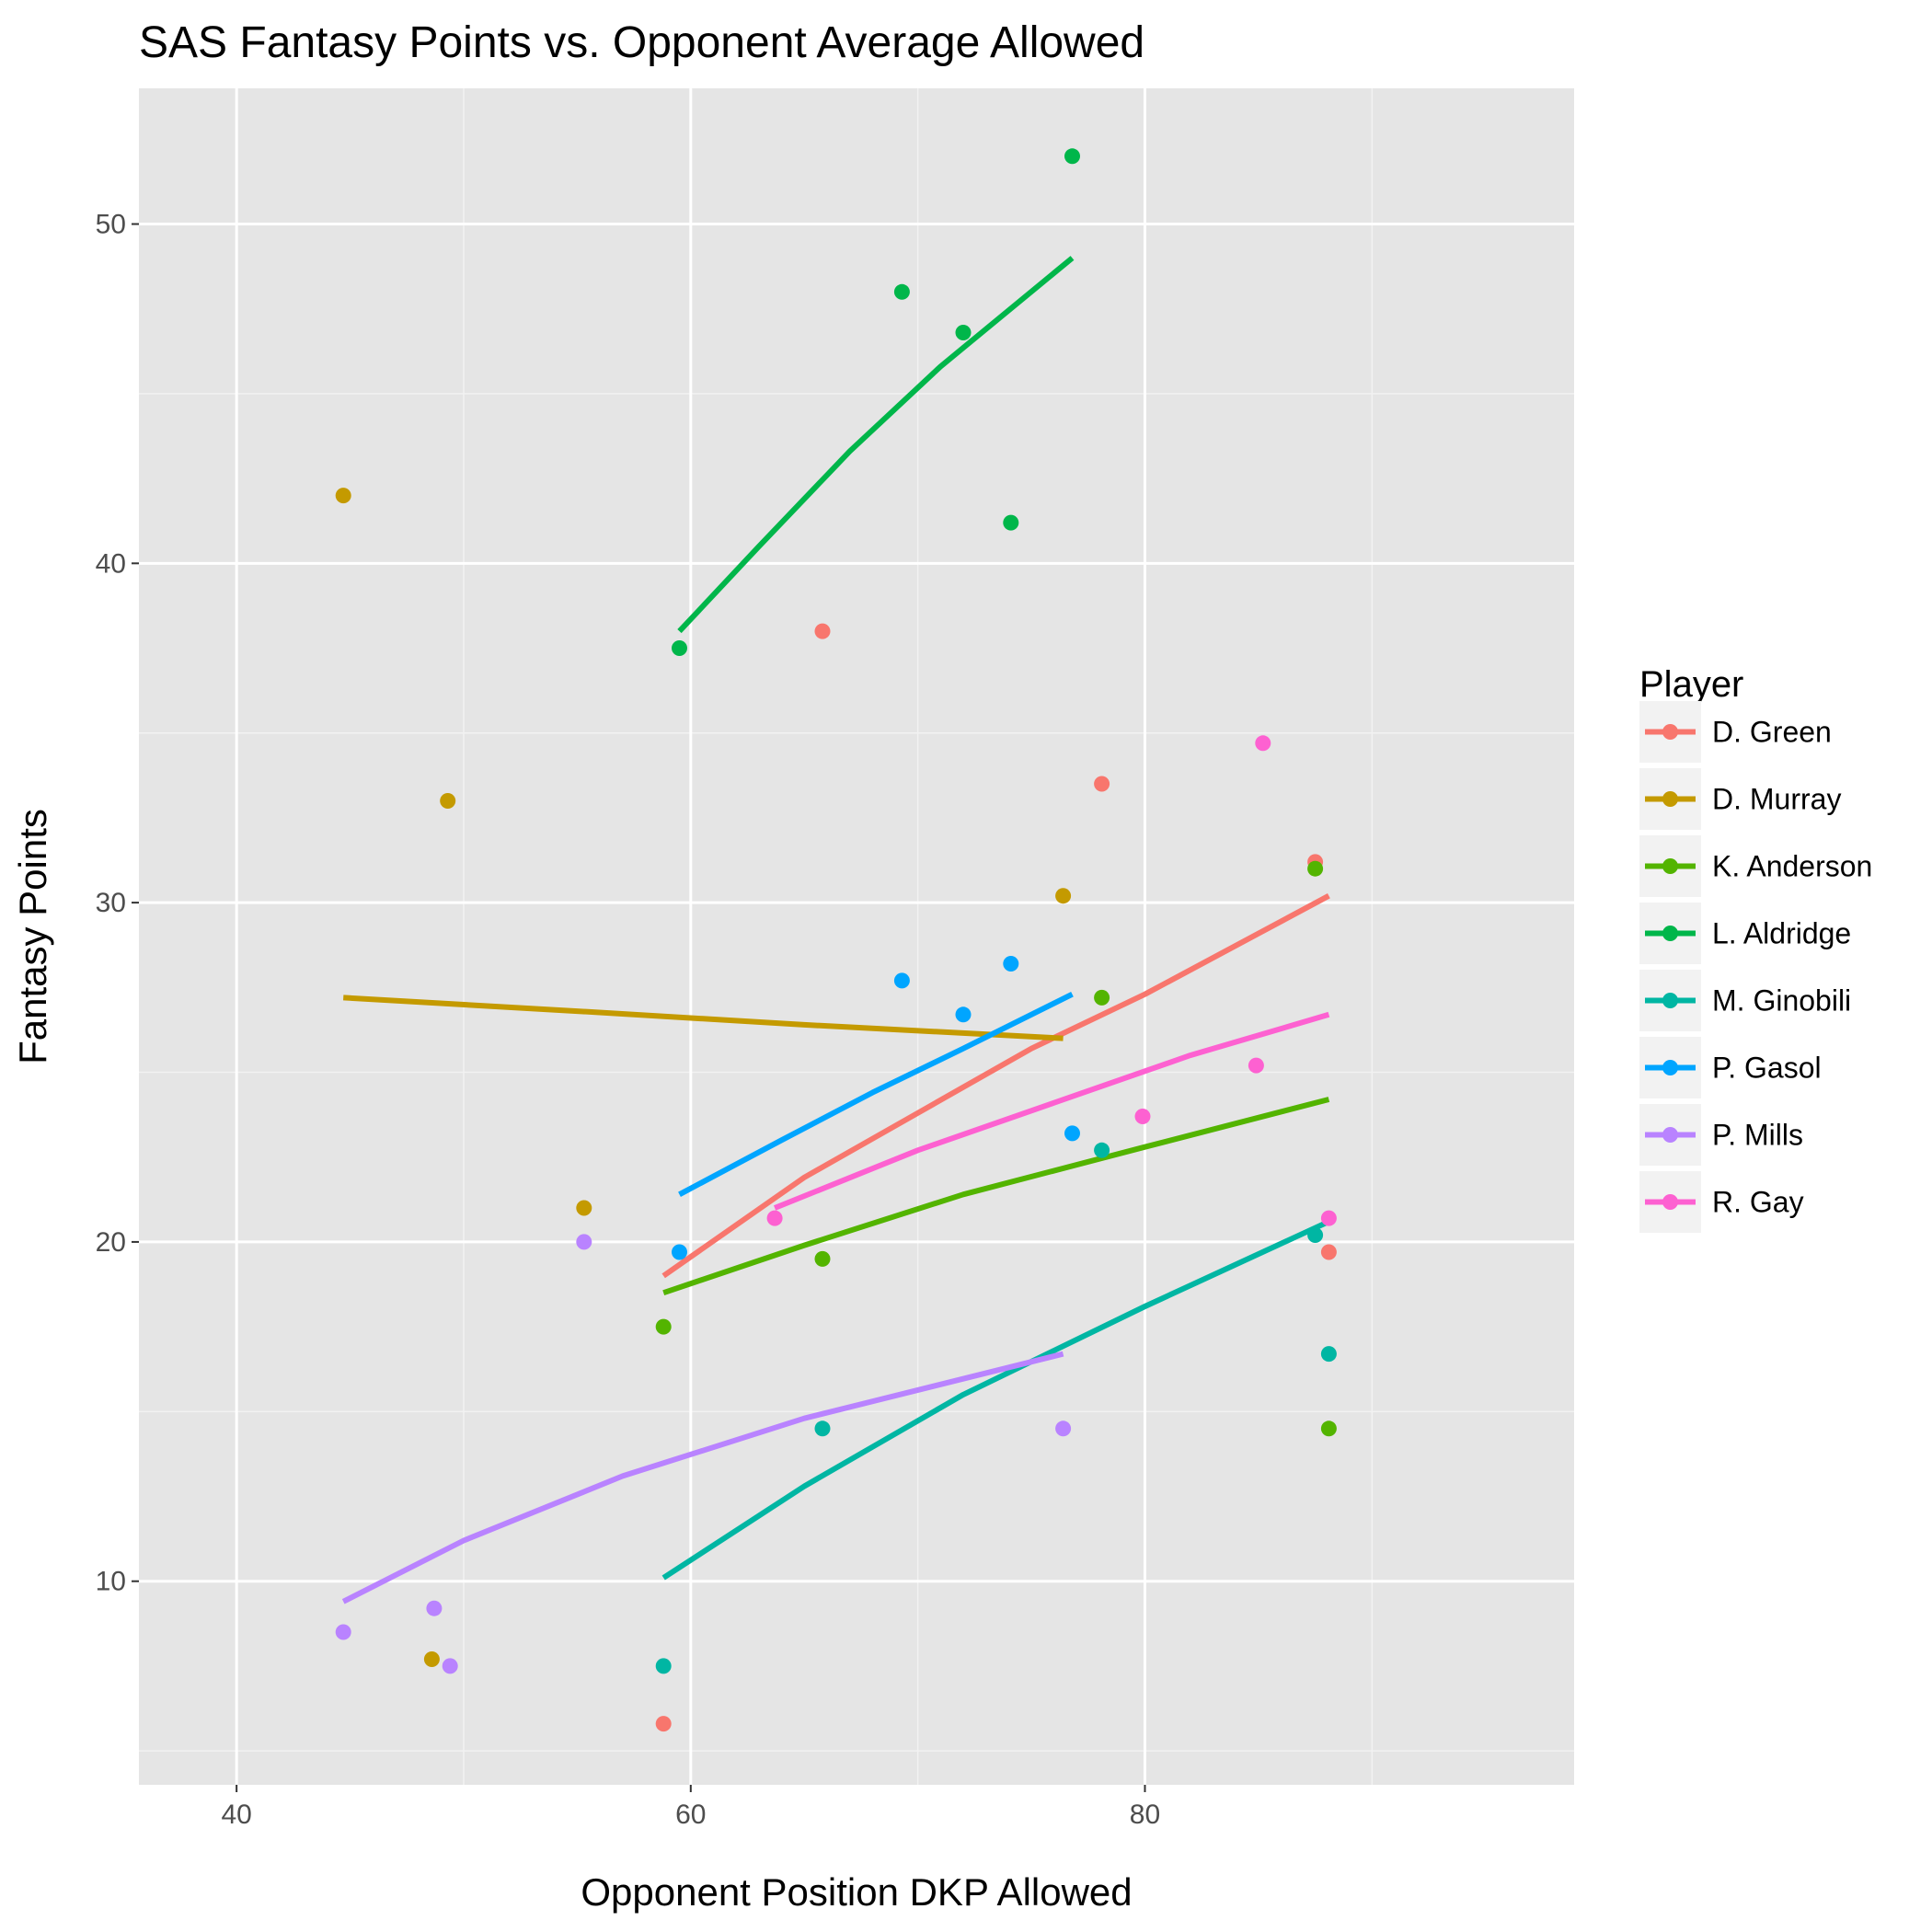 Image resolution: width=1932 pixels, height=1932 pixels. What do you see at coordinates (32, 936) in the screenshot?
I see `y-axis-title: Fantasy Points` at bounding box center [32, 936].